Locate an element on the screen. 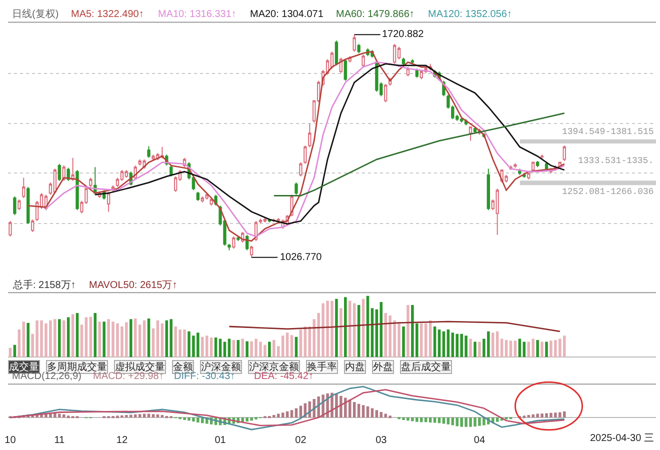  annotation: 1720.882 is located at coordinates (403, 34).